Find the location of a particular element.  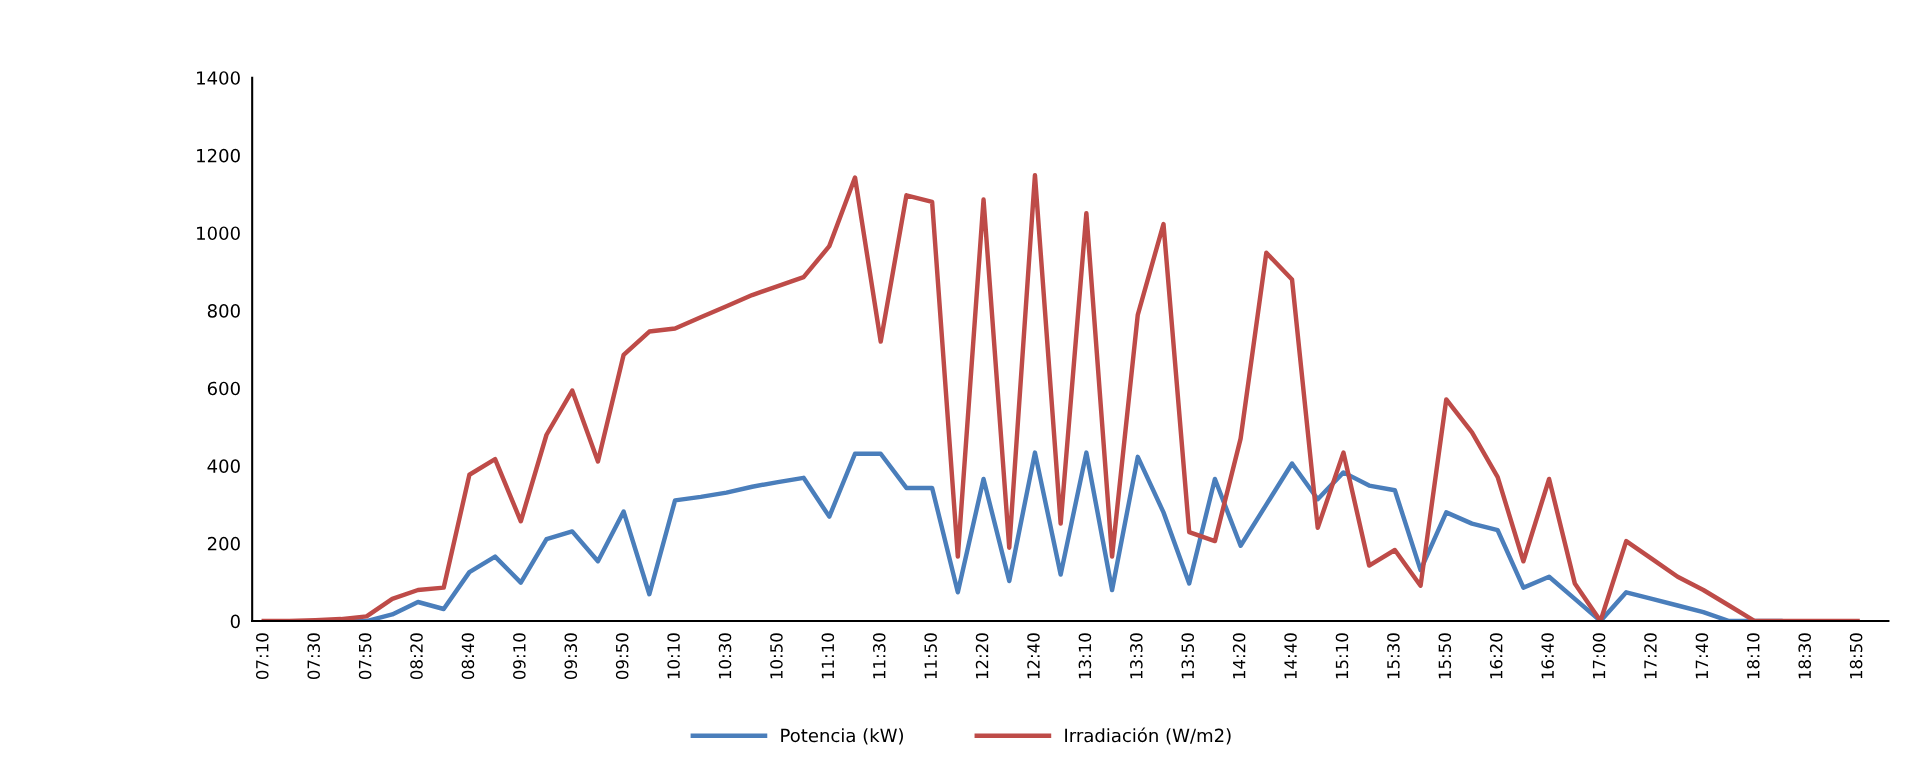

x-tick-label: 13:30 is located at coordinates (1136, 656).